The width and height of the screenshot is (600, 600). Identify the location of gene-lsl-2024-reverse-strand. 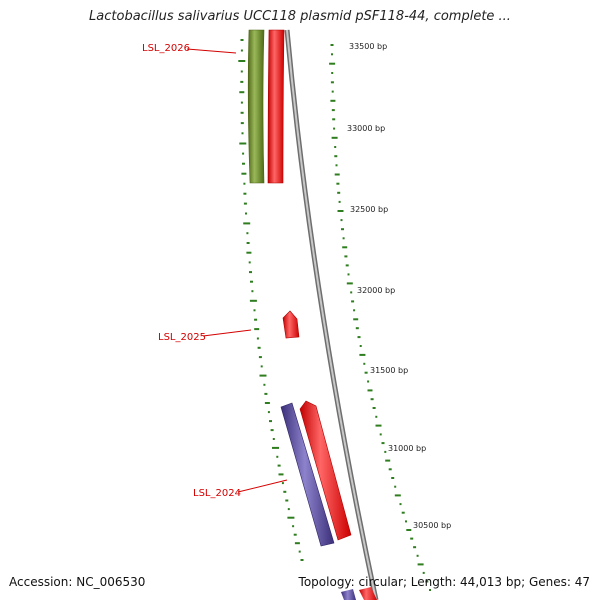
(307, 474).